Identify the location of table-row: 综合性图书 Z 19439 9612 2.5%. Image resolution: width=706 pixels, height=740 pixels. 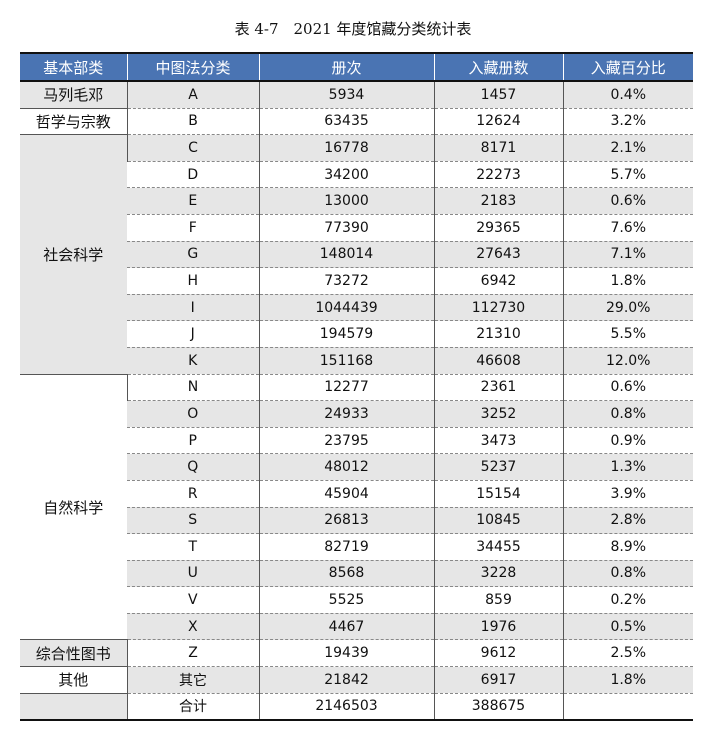
(356, 653).